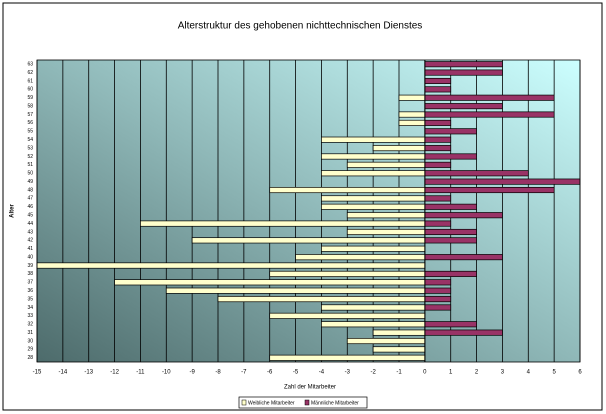 This screenshot has width=606, height=414. Describe the element at coordinates (30, 249) in the screenshot. I see `y-tick-label: 41` at that location.